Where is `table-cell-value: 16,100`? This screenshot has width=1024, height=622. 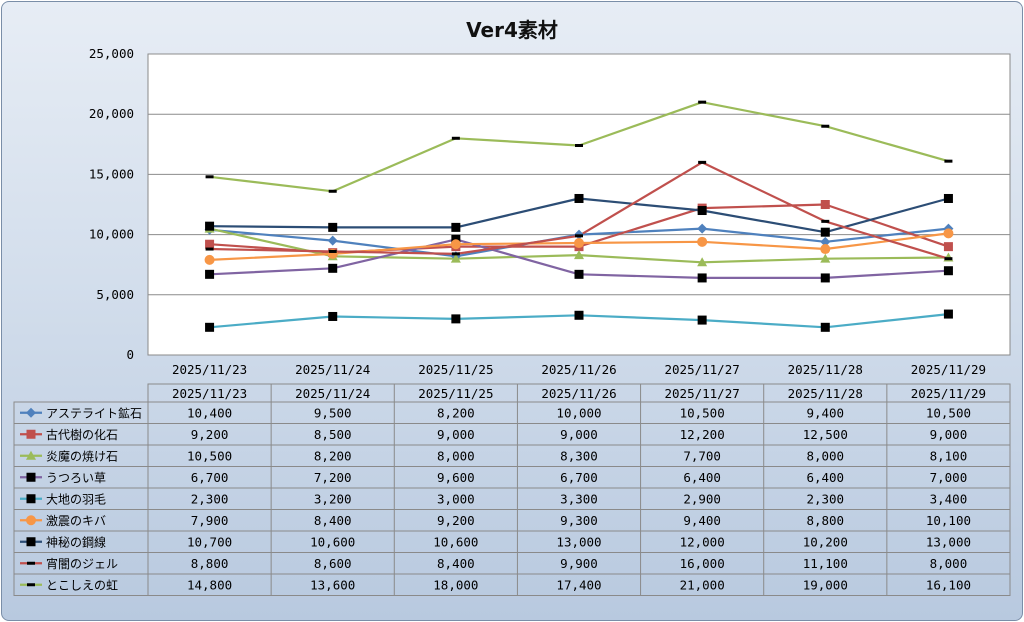 table-cell-value: 16,100 is located at coordinates (948, 584).